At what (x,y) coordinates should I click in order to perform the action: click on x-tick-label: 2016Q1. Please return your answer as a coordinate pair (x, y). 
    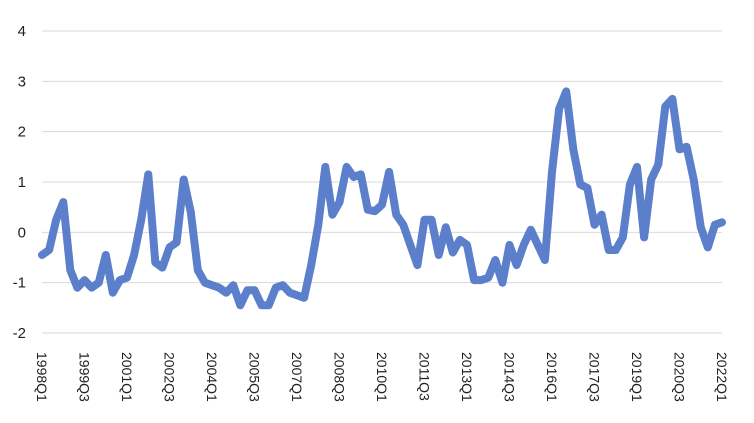
    Looking at the image, I should click on (552, 377).